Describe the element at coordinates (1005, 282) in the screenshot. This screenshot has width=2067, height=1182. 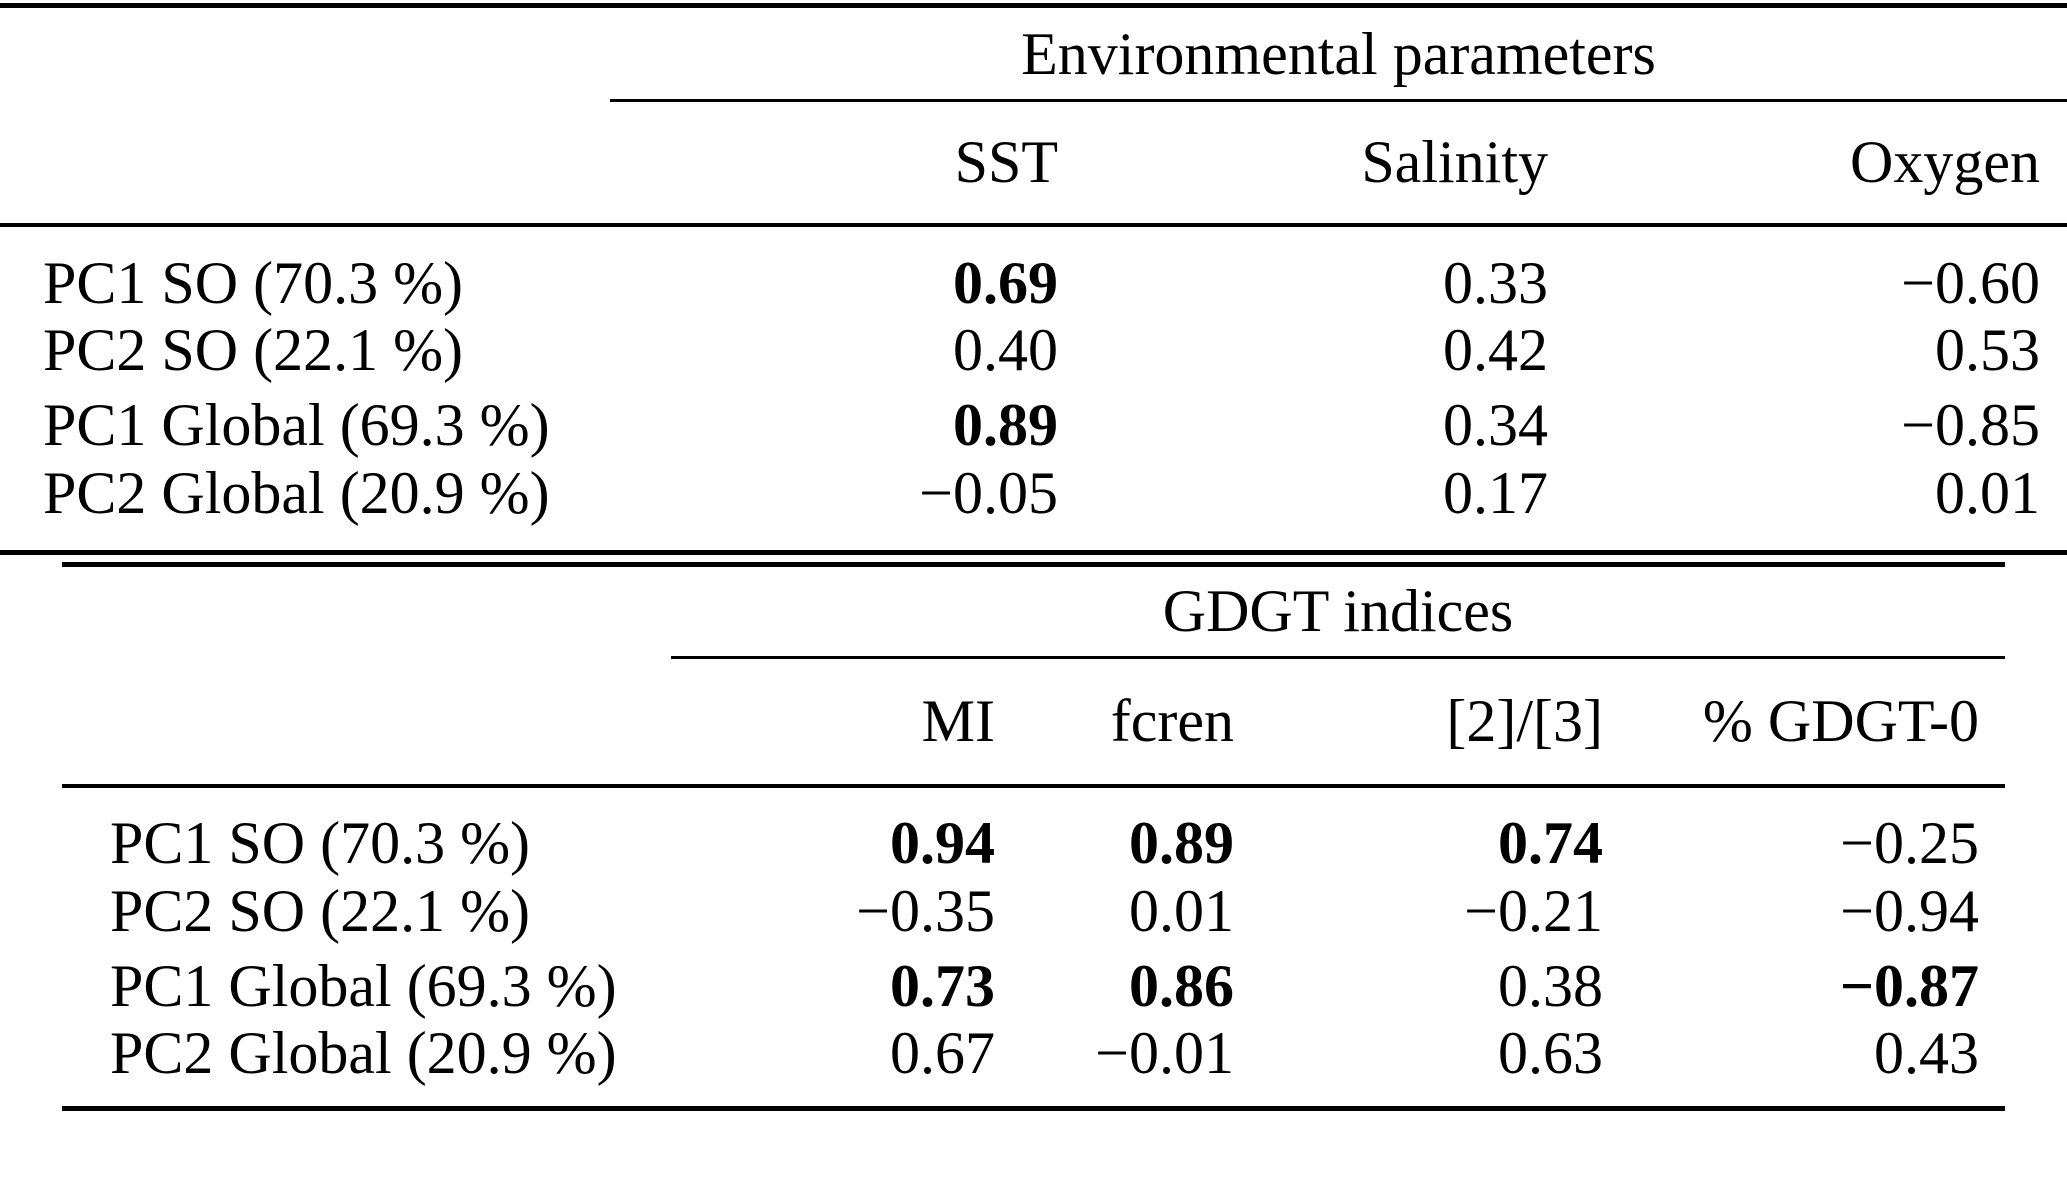
I see `cell: 0.69` at that location.